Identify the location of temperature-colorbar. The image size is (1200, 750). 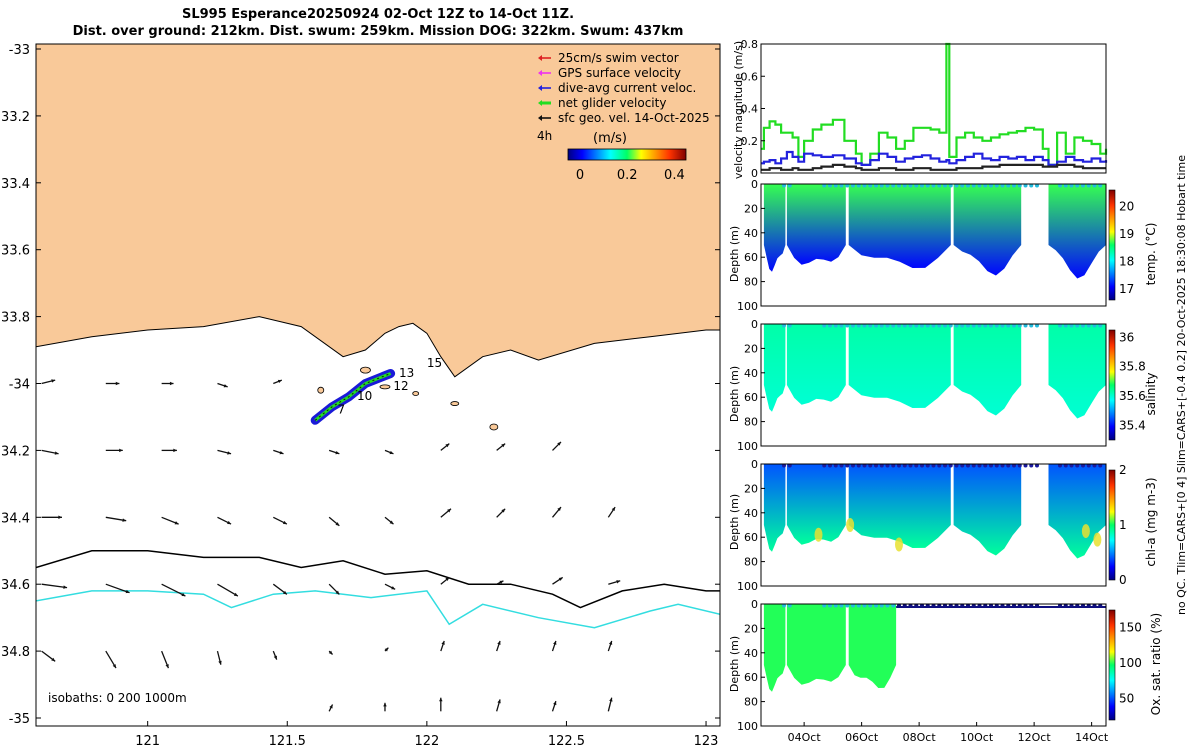
(1112, 245).